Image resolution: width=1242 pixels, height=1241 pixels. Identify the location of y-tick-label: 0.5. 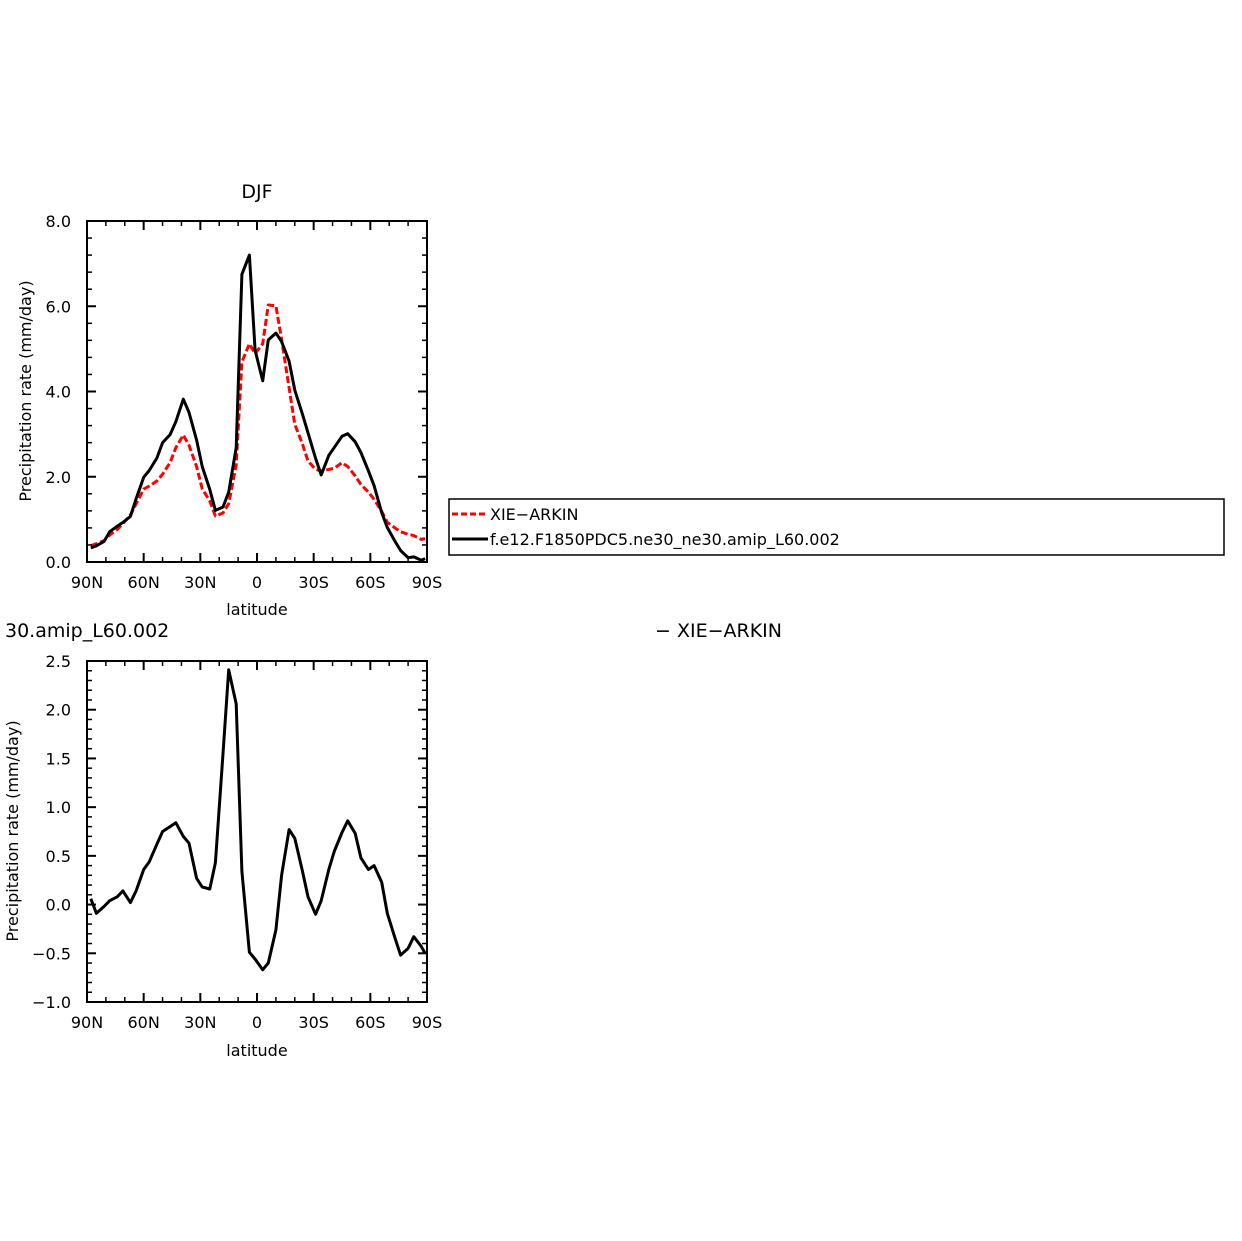
(58, 856).